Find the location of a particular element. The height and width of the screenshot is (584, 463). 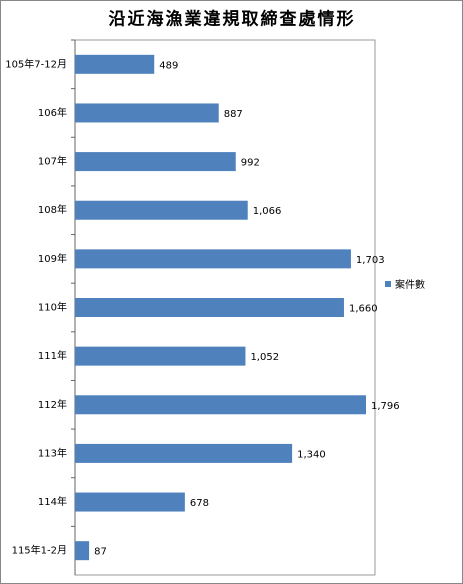

value-label: 1,660 is located at coordinates (363, 309).